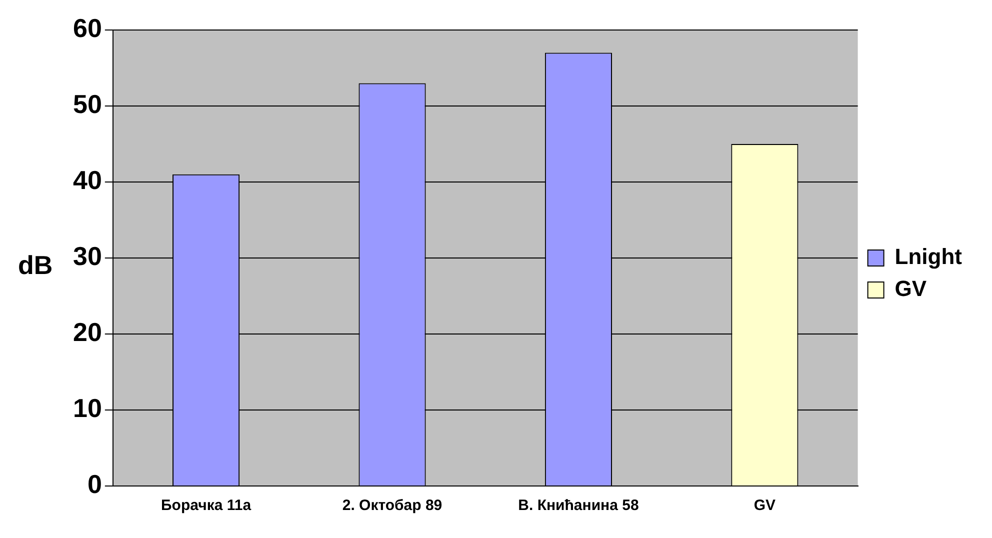 The width and height of the screenshot is (992, 538). Describe the element at coordinates (87, 332) in the screenshot. I see `y-tick-label: 20` at that location.